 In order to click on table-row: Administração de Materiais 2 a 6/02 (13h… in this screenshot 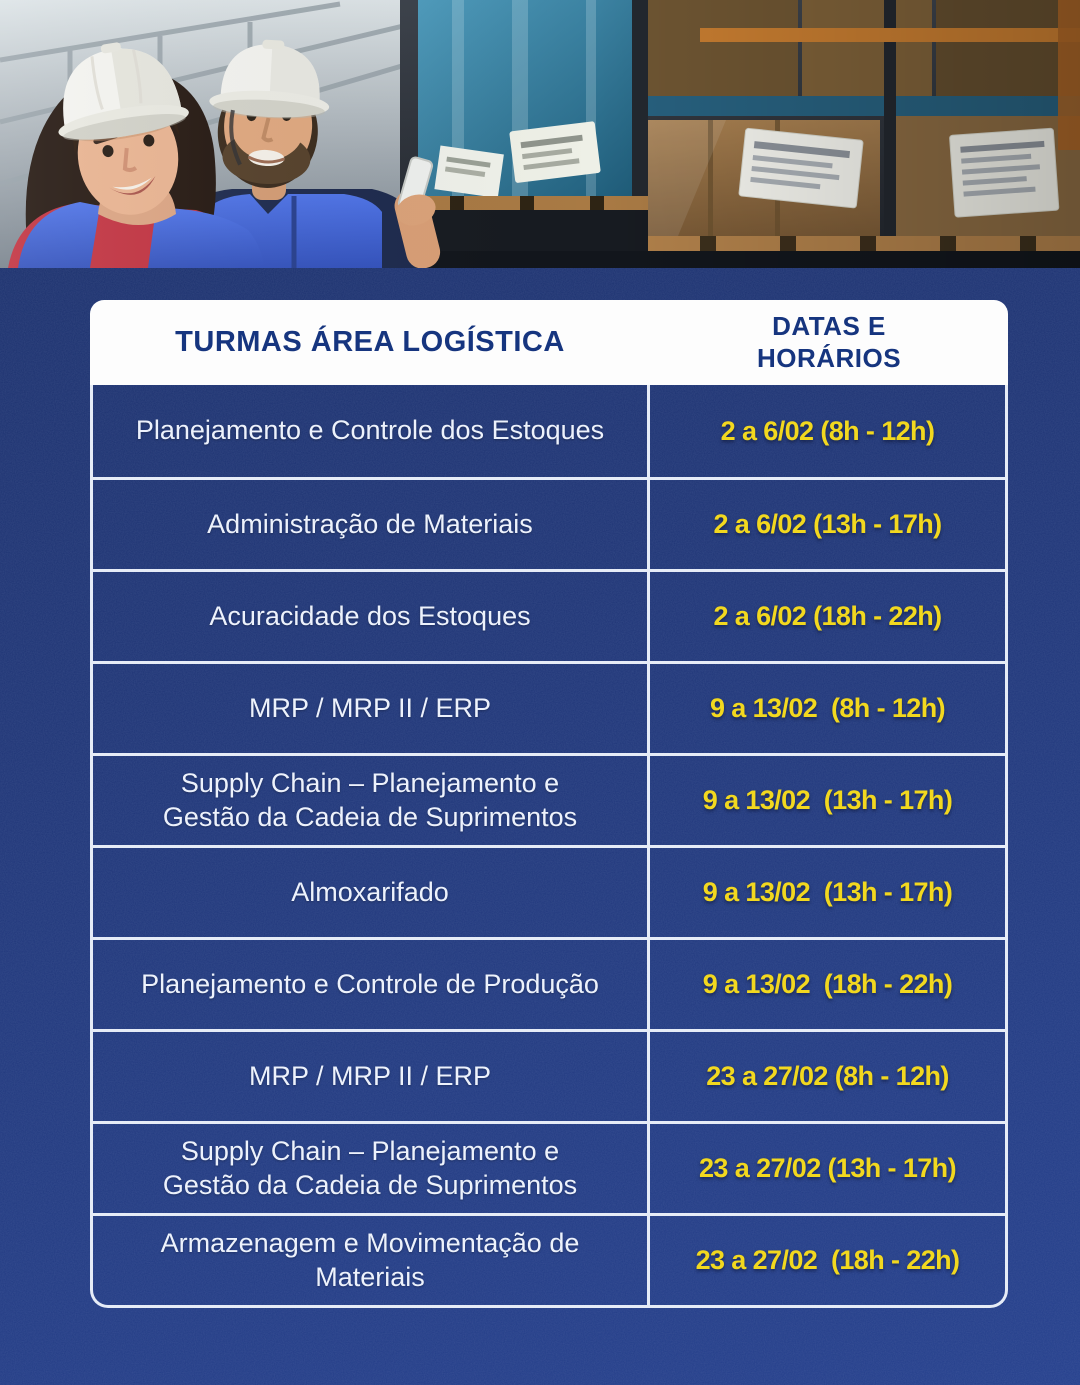, I will do `click(549, 523)`.